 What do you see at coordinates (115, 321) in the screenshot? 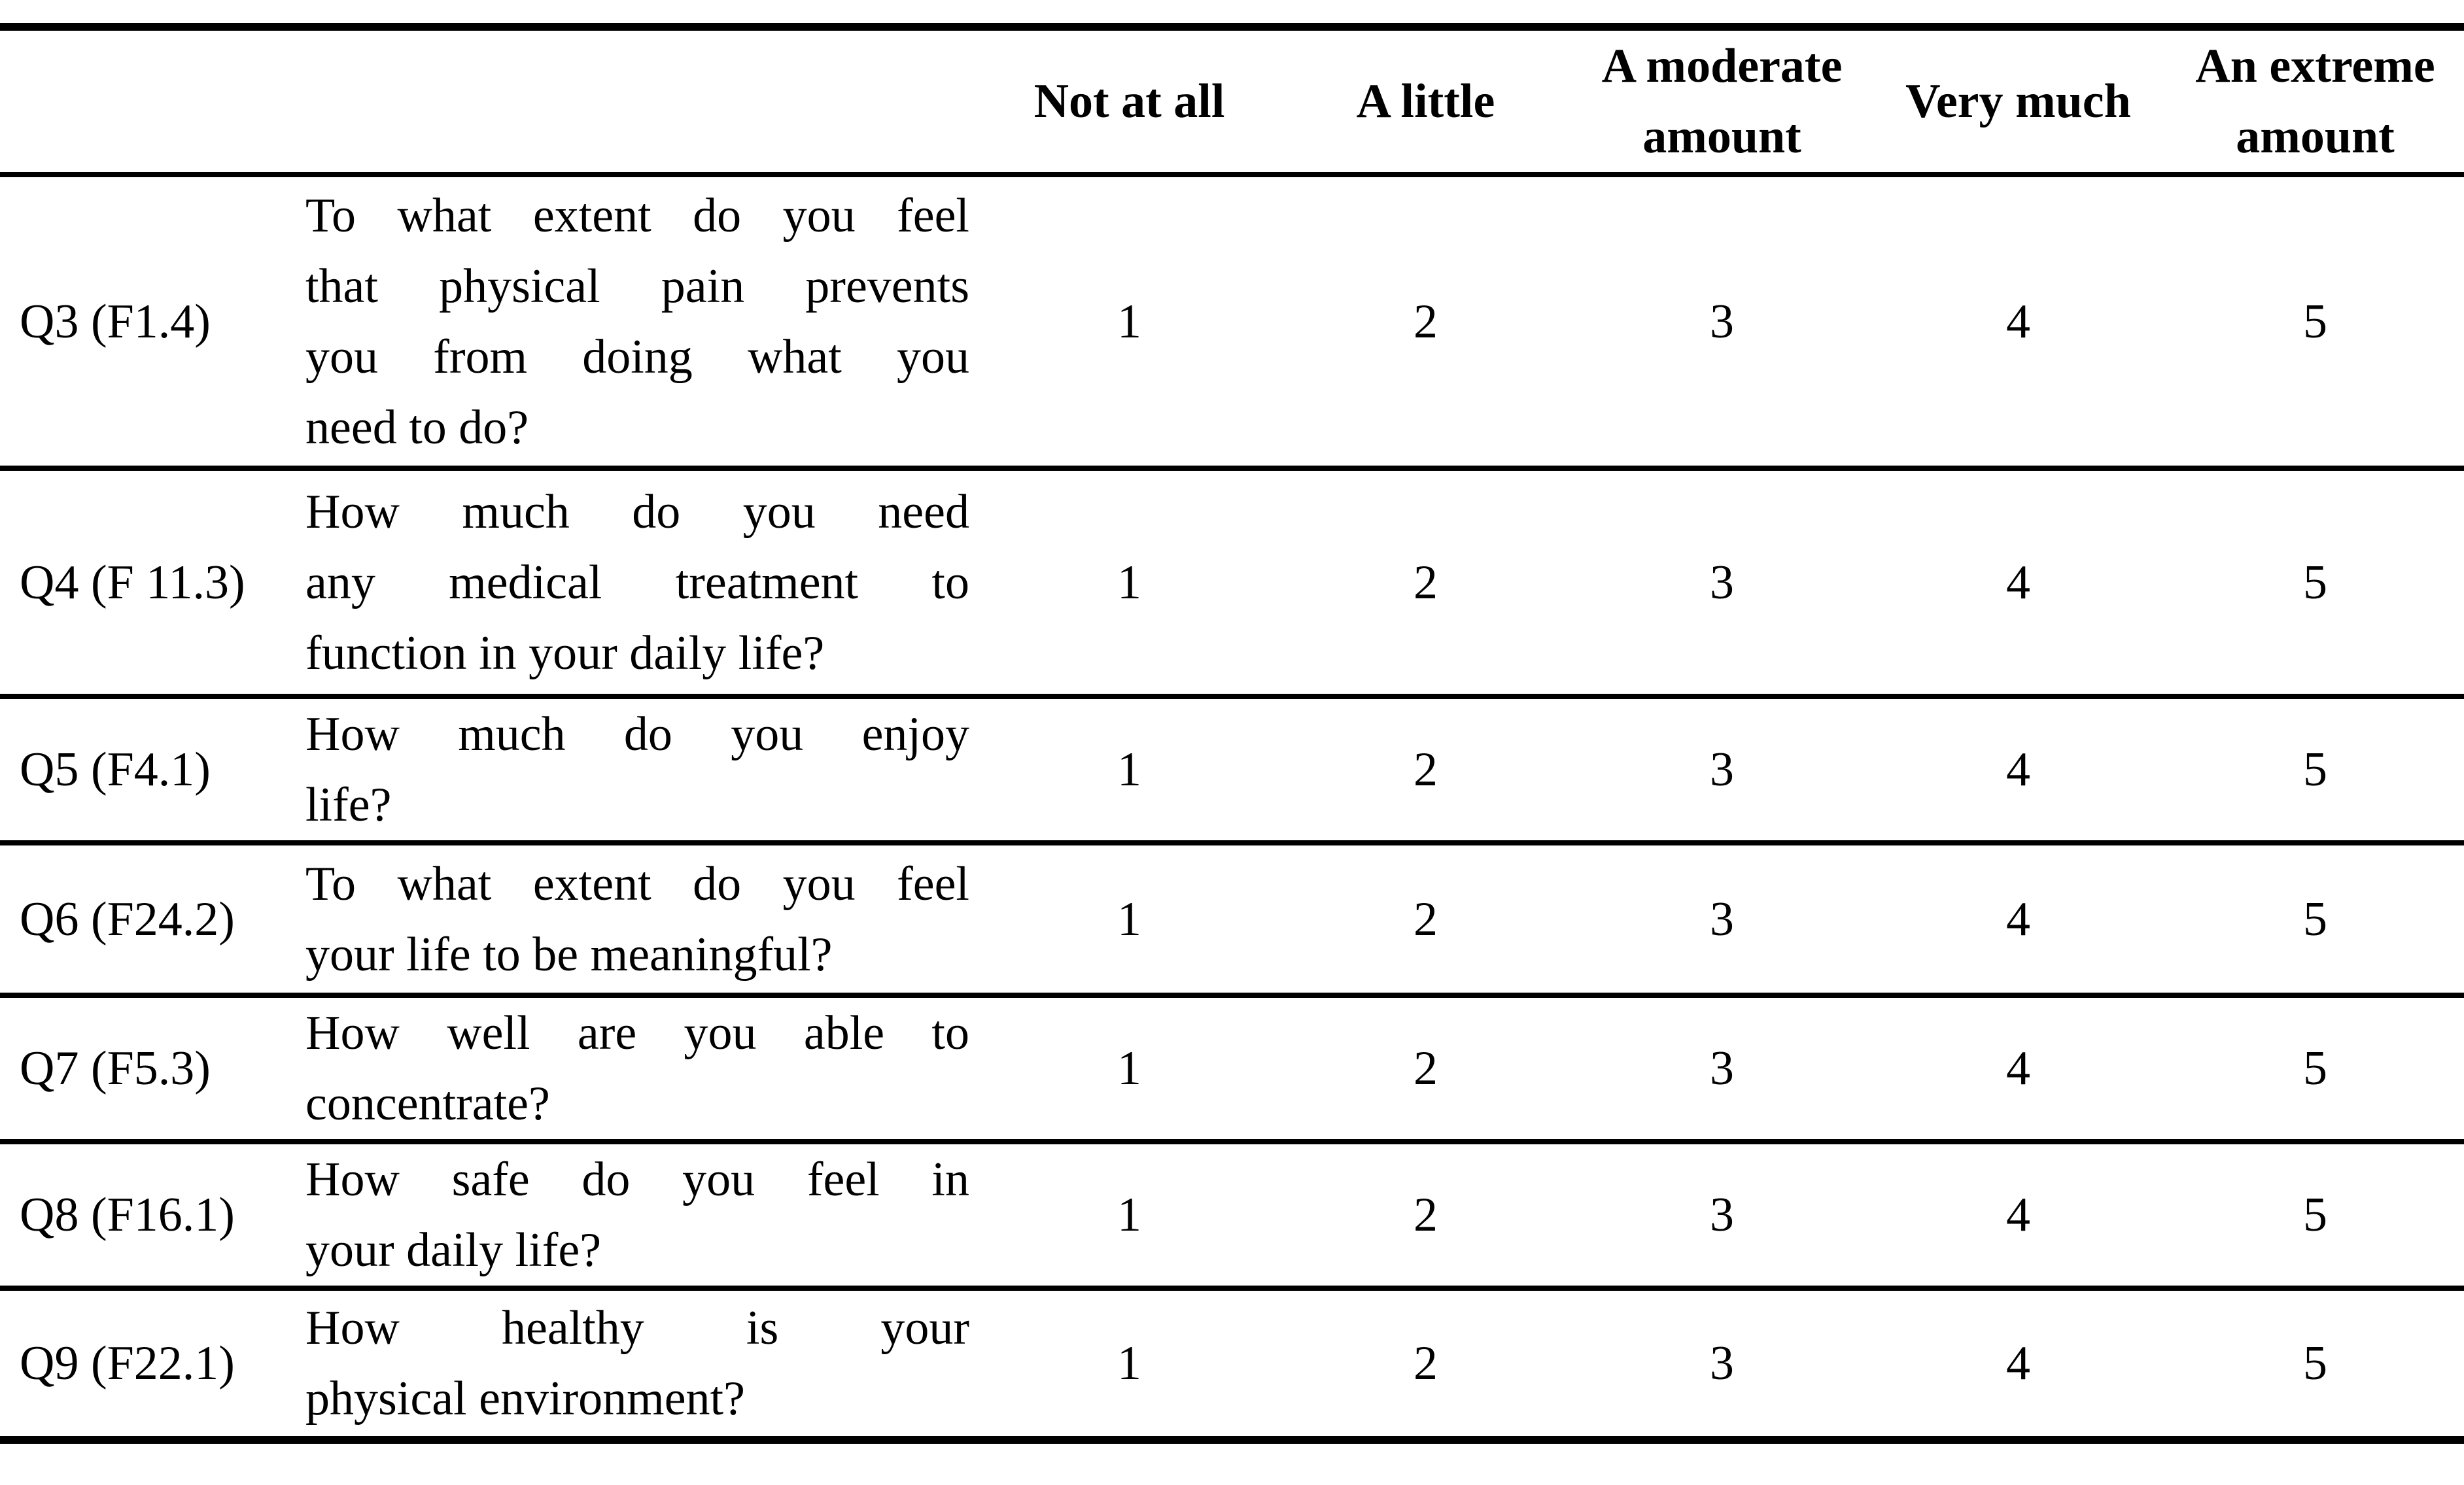
I see `question-id: Q3 (F1.4)` at bounding box center [115, 321].